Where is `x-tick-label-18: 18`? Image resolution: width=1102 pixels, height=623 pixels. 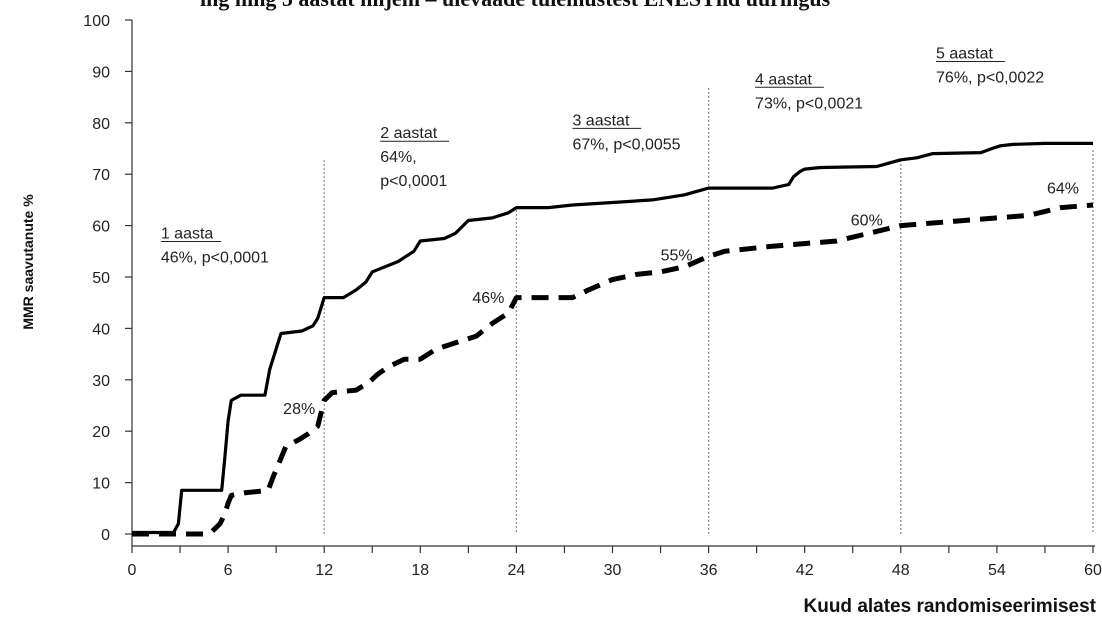
x-tick-label-18: 18 is located at coordinates (420, 570).